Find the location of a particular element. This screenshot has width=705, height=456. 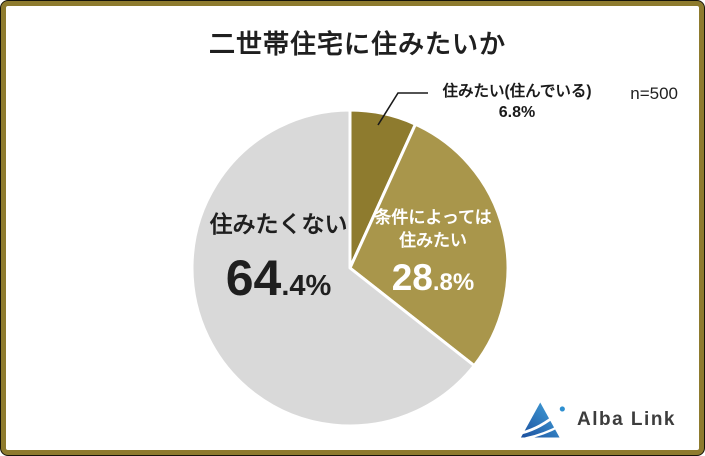

slice-label-conditional-line1: 条件によっては is located at coordinates (433, 217).